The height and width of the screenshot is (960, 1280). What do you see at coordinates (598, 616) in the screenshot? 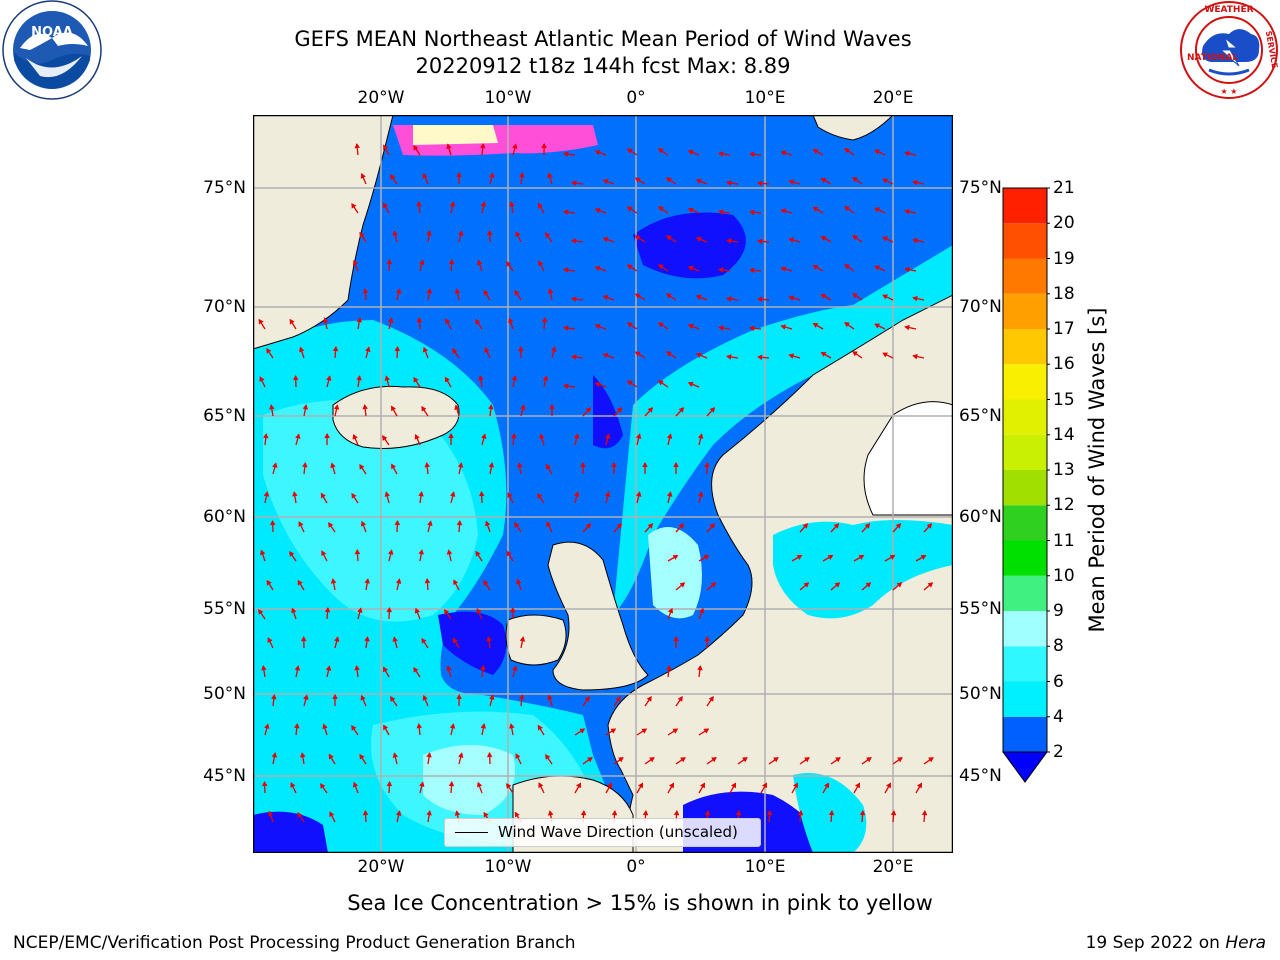
I see `land-great-britain` at bounding box center [598, 616].